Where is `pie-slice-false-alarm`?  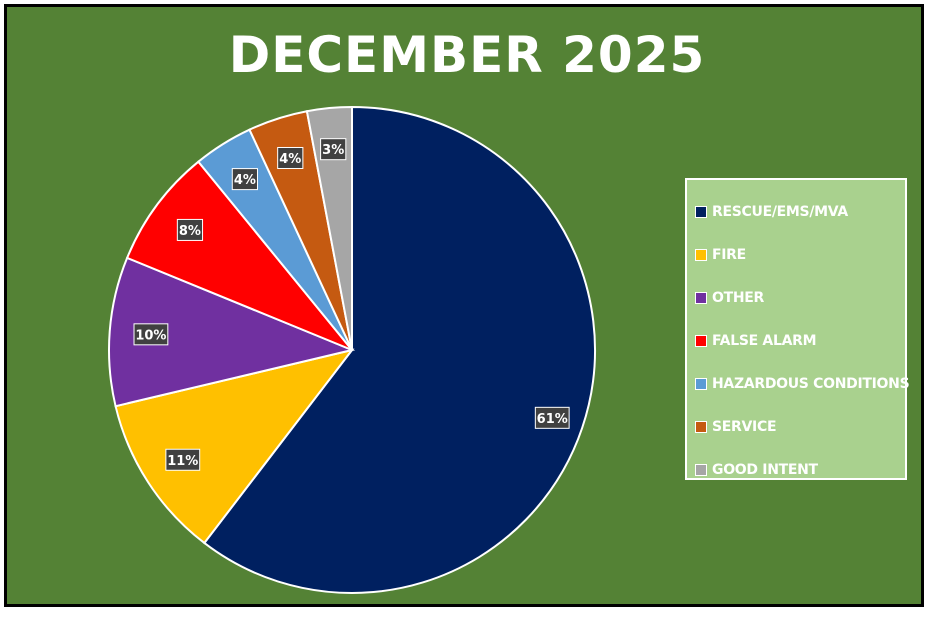
pie-slice-false-alarm is located at coordinates (239, 255).